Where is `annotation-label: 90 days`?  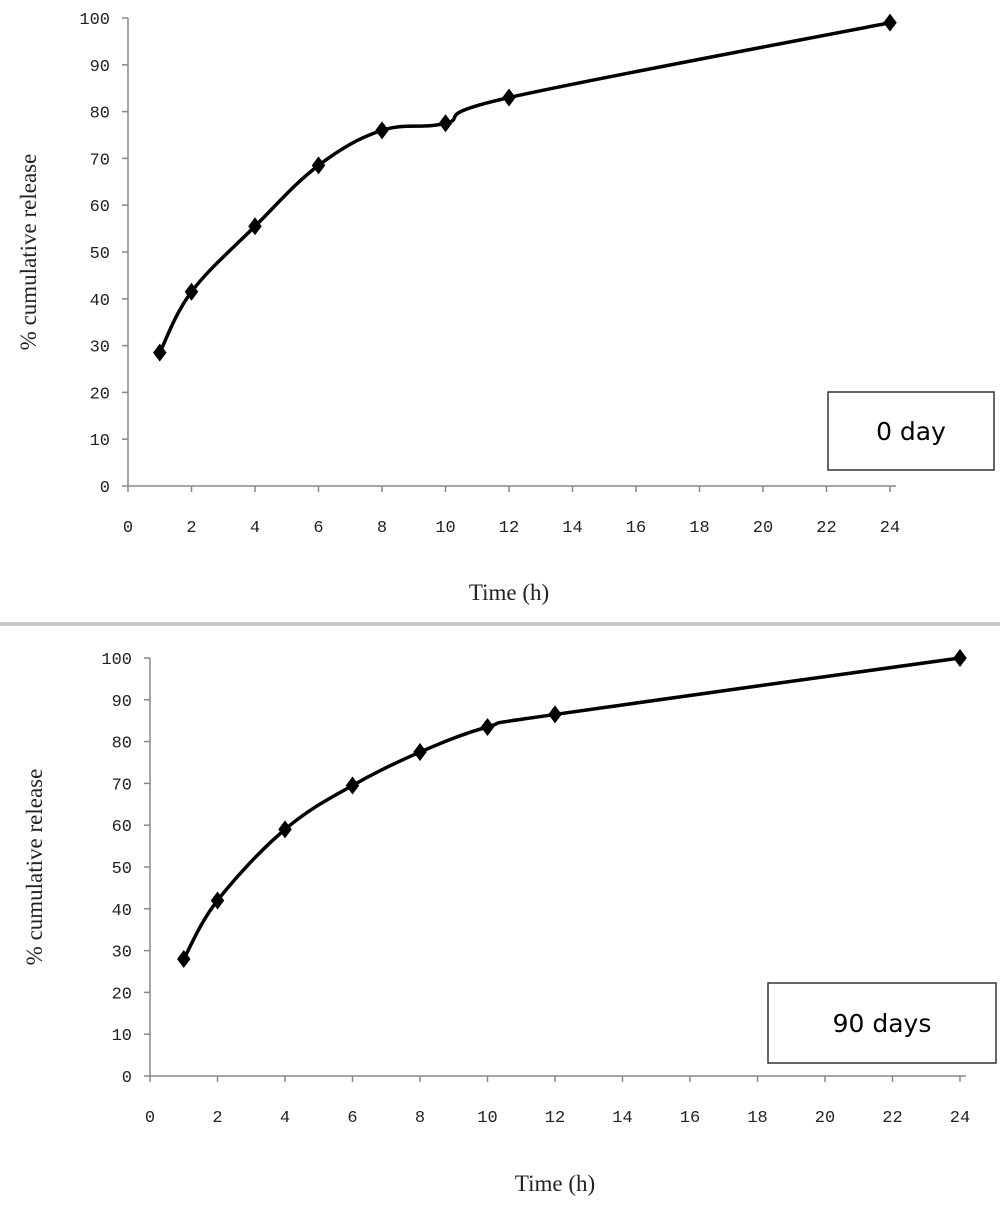
annotation-label: 90 days is located at coordinates (882, 1023).